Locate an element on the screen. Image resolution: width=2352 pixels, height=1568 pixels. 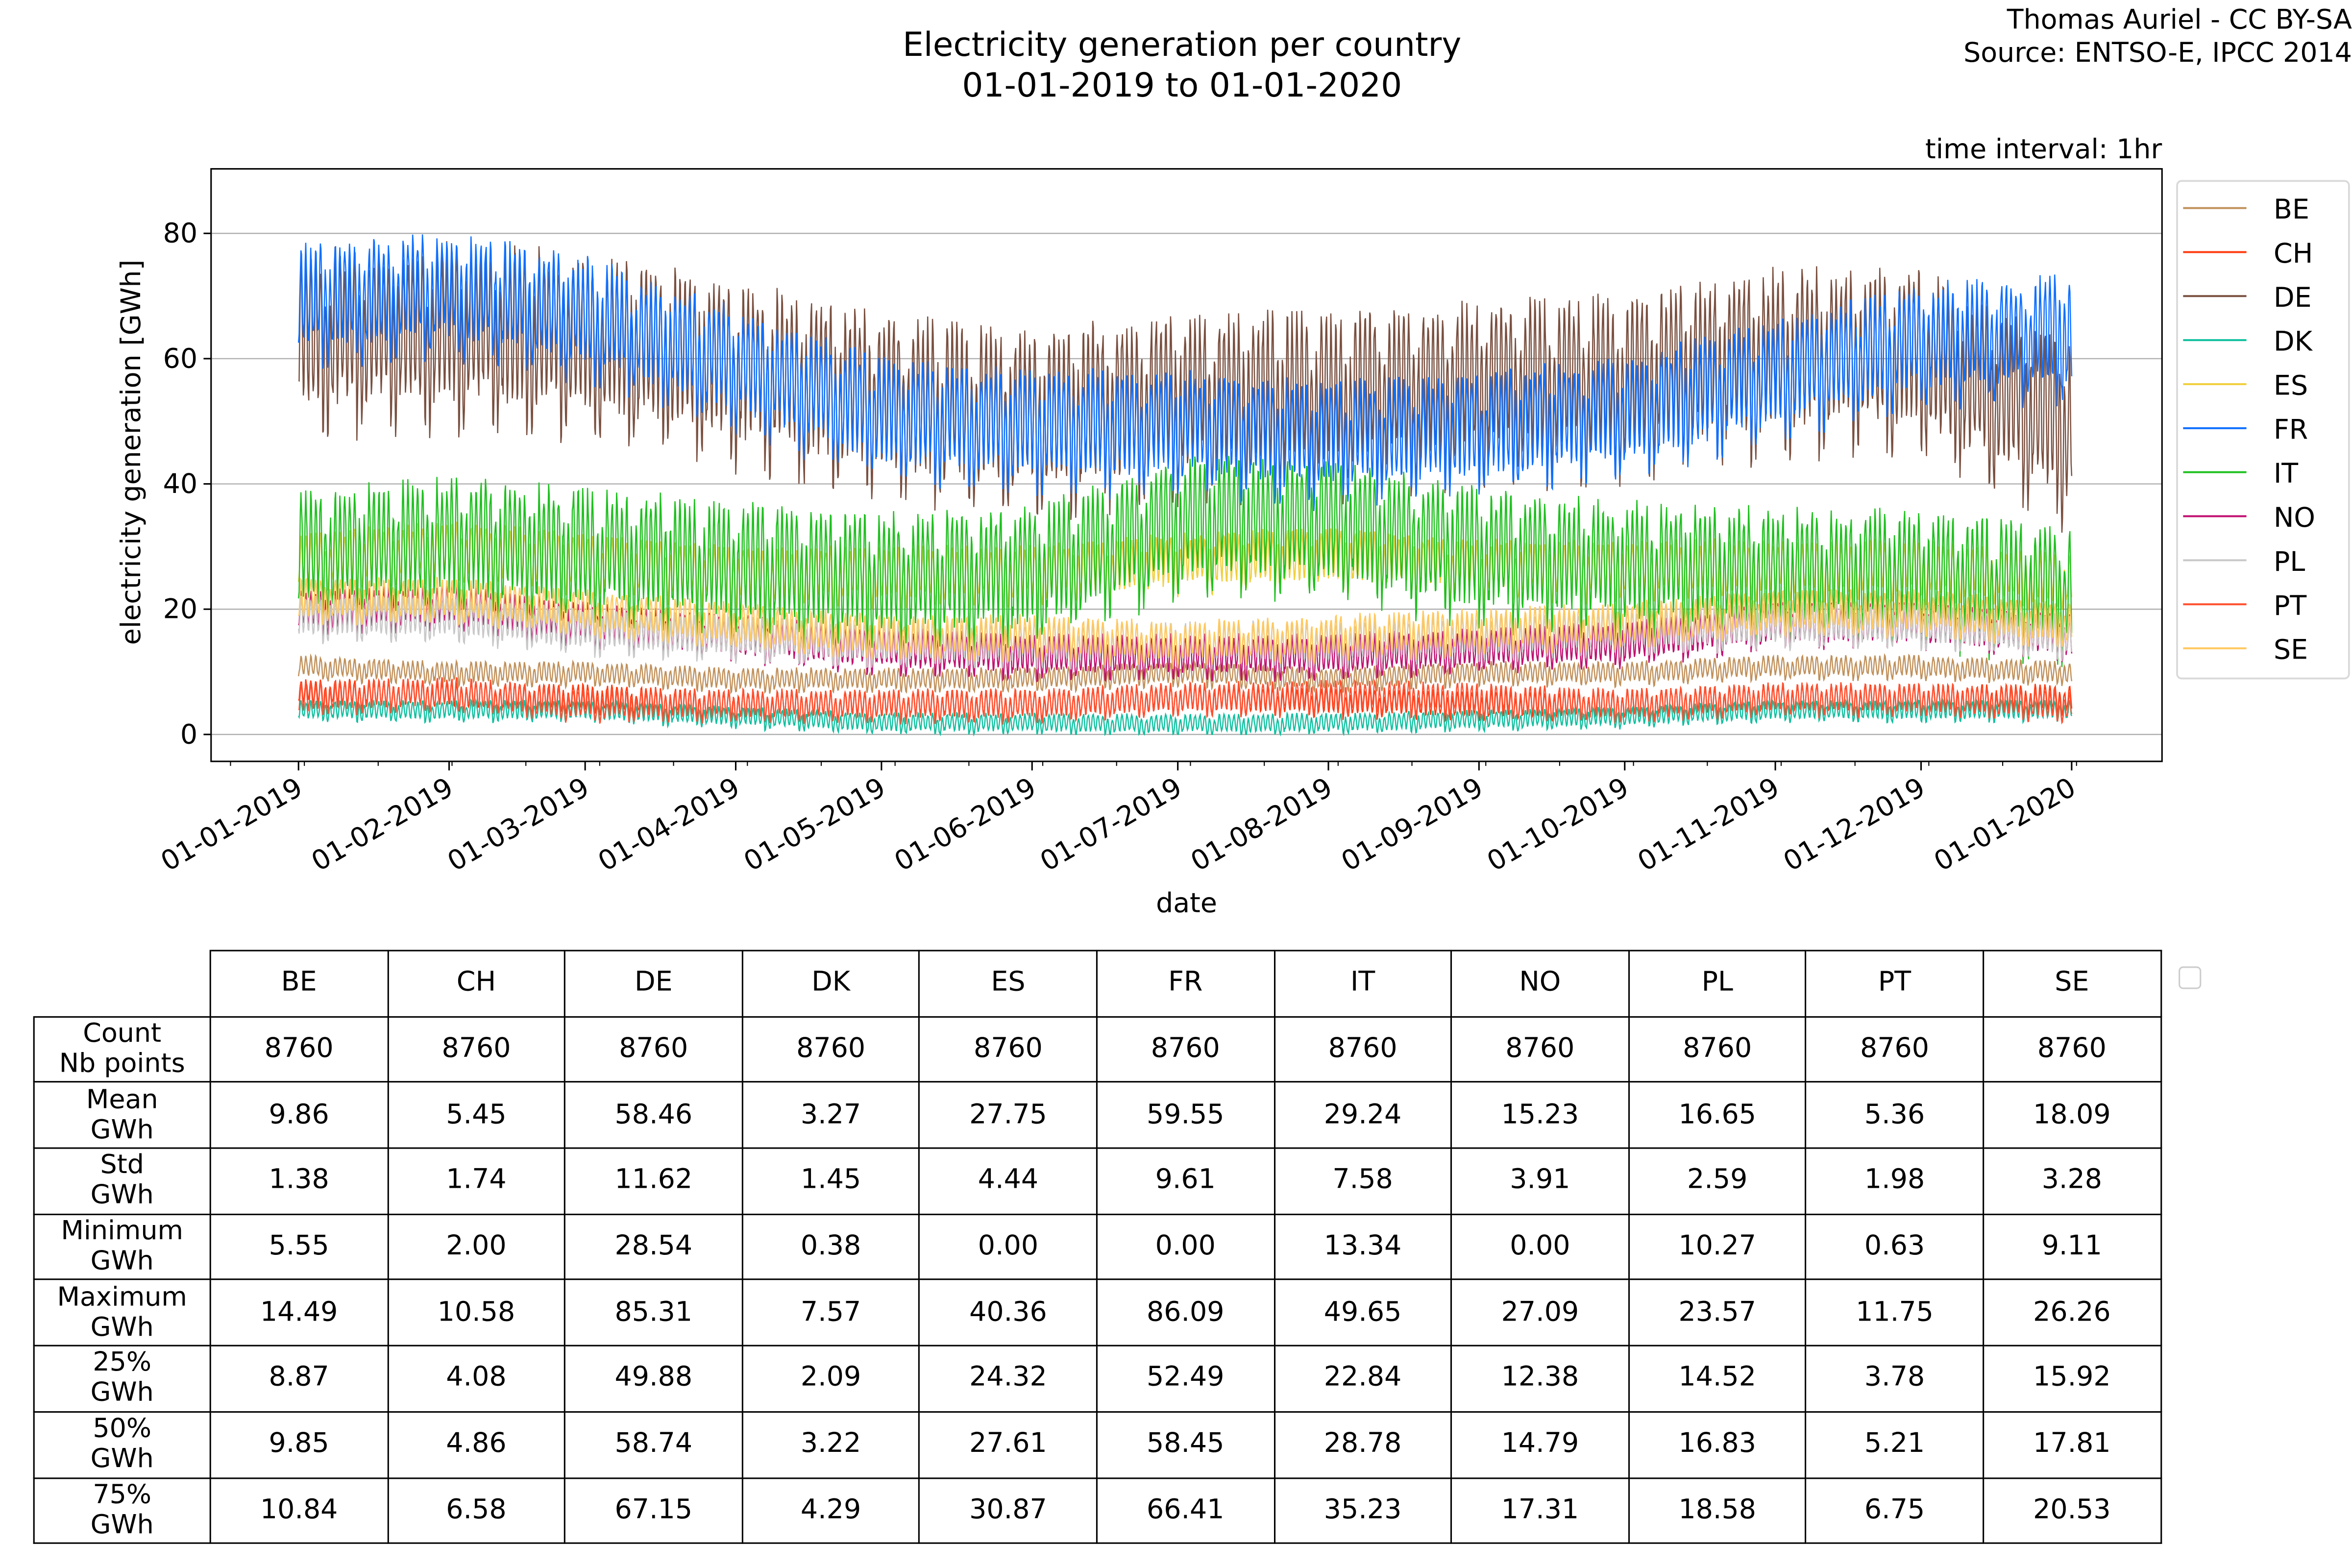
table-legend-checkbox is located at coordinates (2190, 977).